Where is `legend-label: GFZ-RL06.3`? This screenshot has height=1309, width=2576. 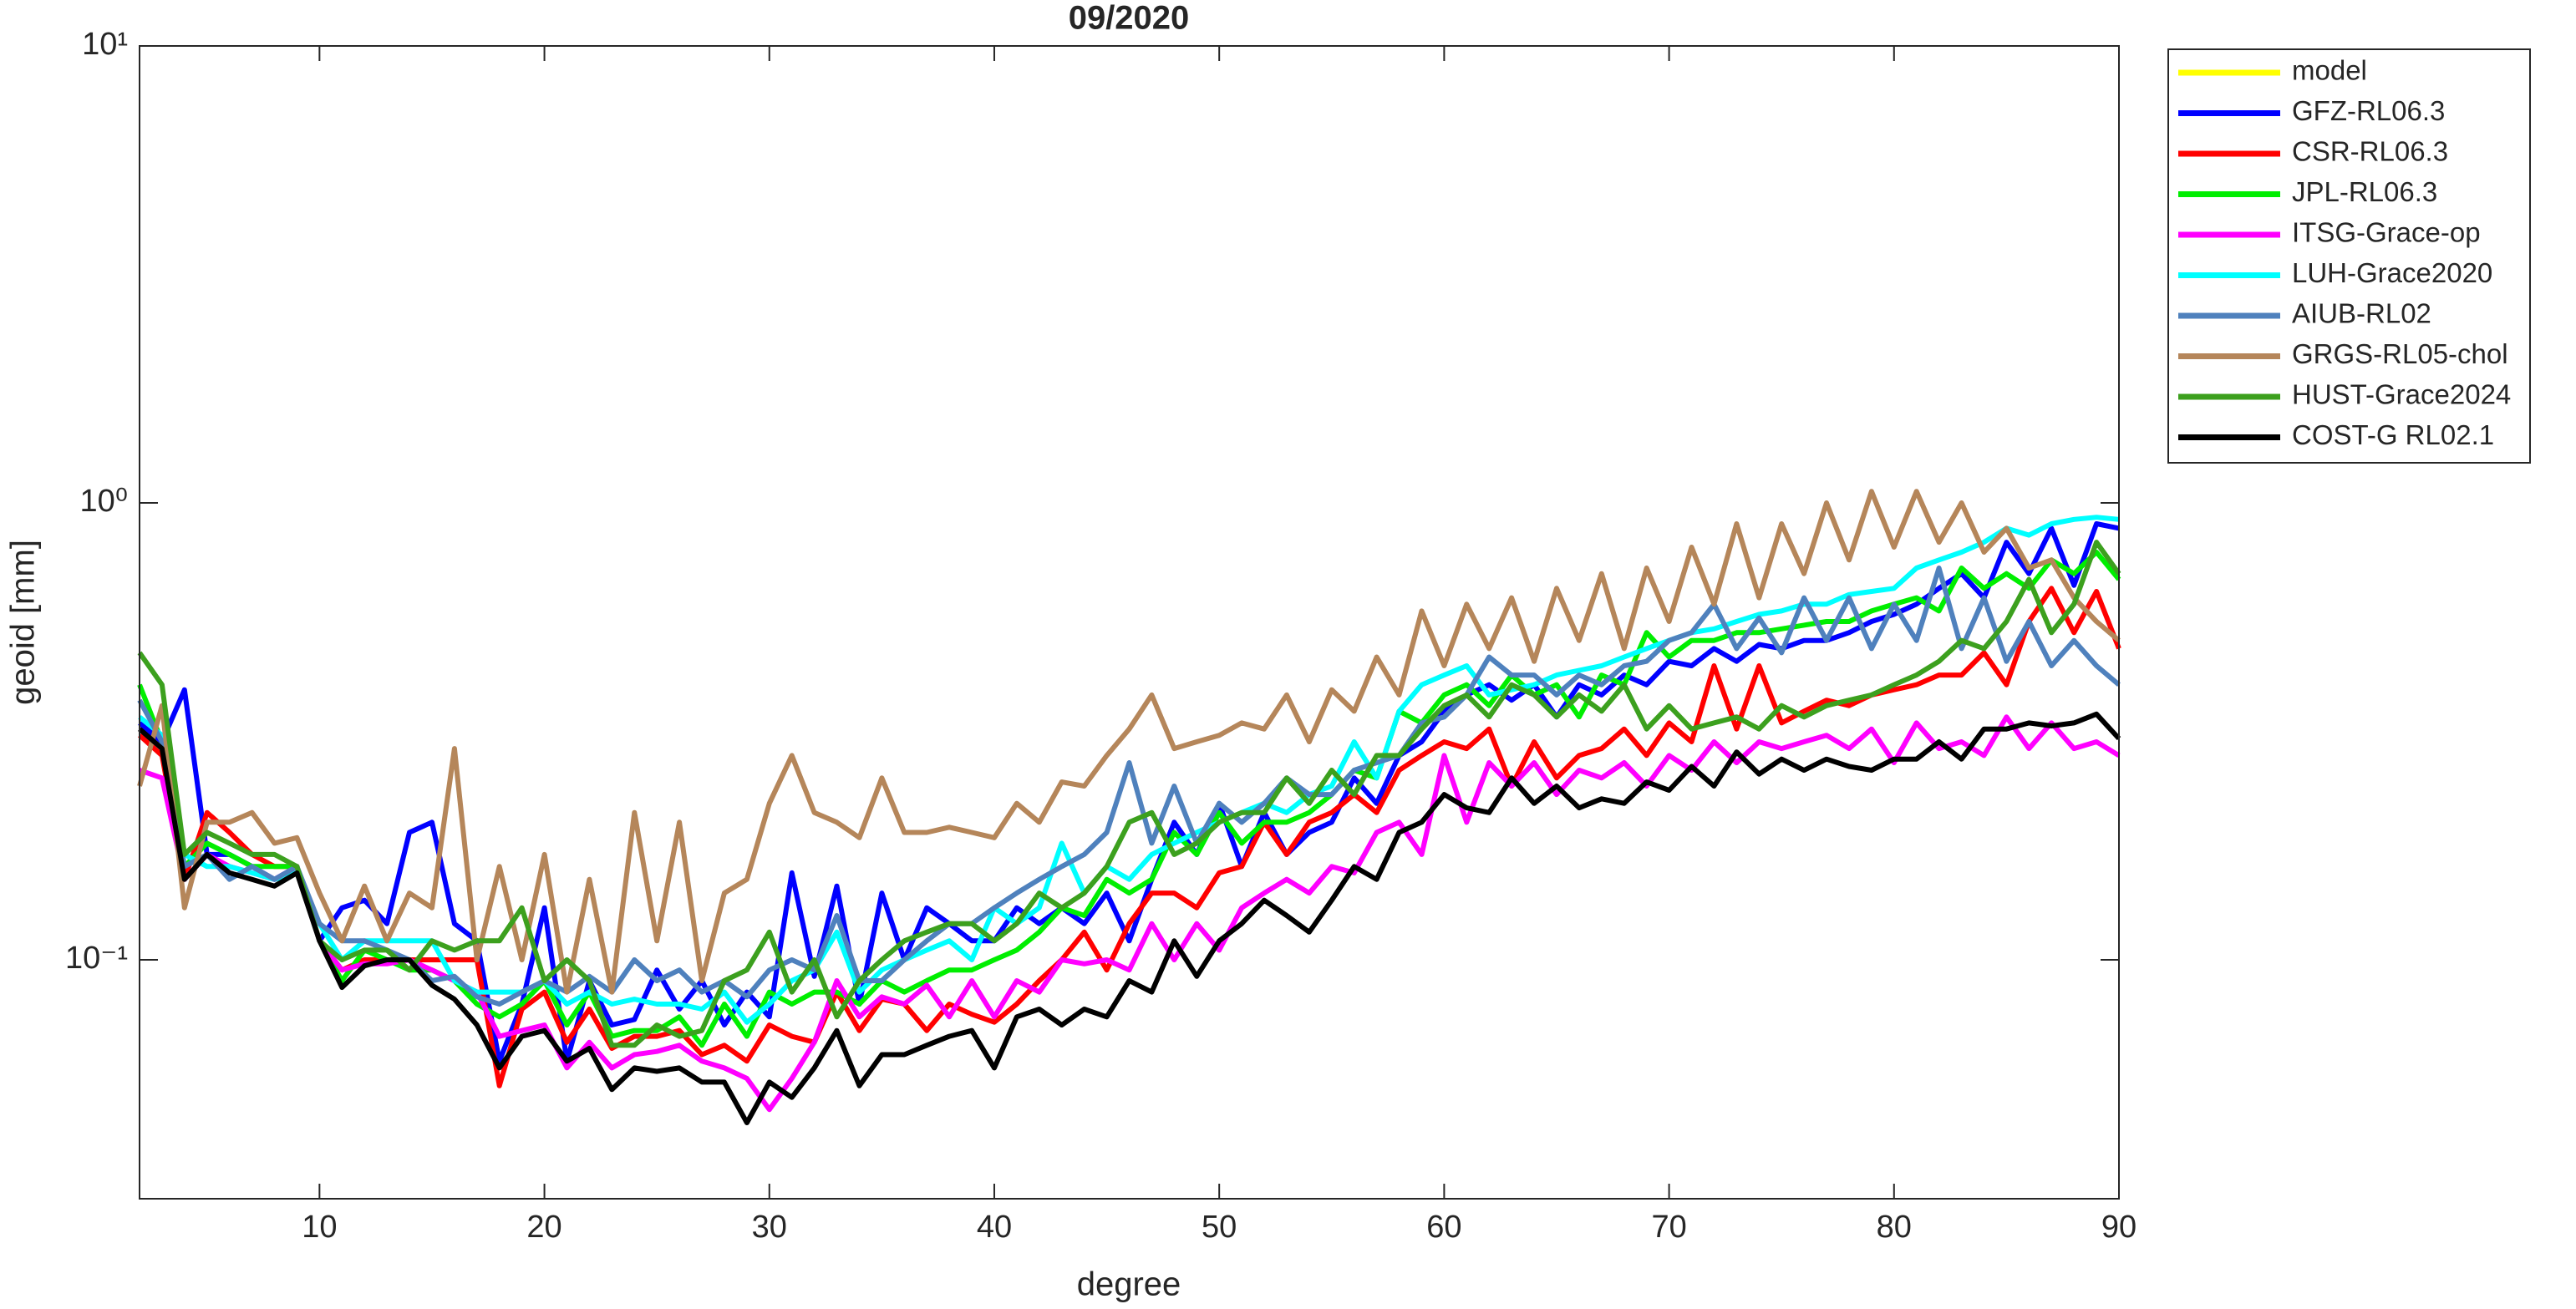 legend-label: GFZ-RL06.3 is located at coordinates (2368, 111).